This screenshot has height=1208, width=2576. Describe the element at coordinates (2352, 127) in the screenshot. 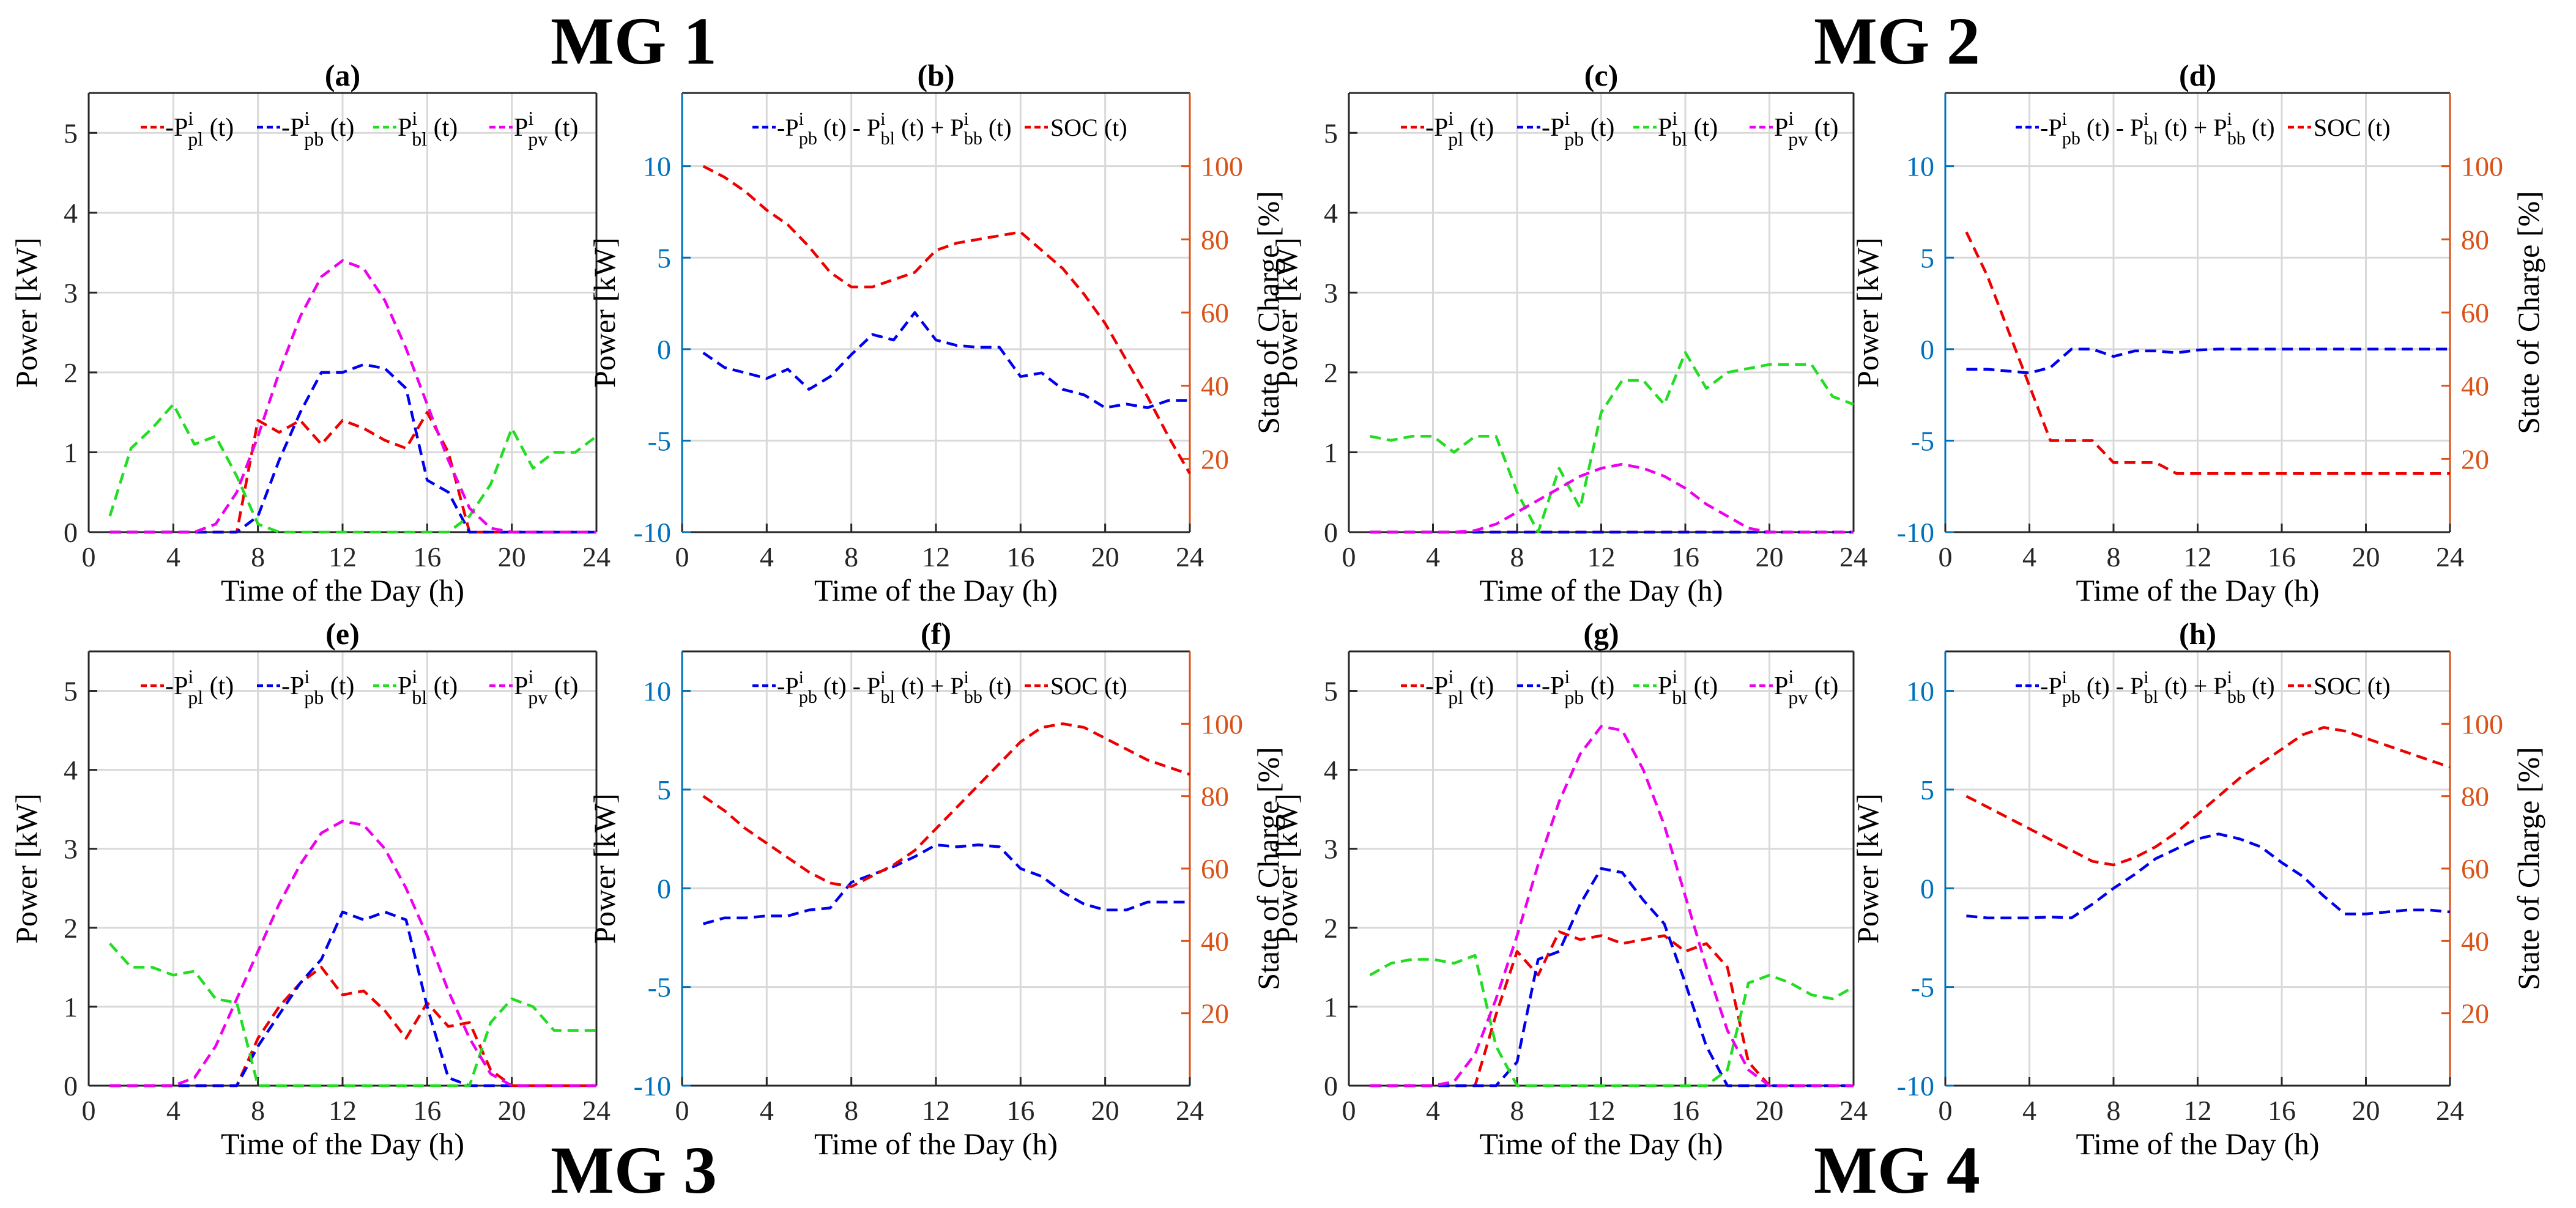

I see `legend-entry-soc: SOC (t)` at that location.